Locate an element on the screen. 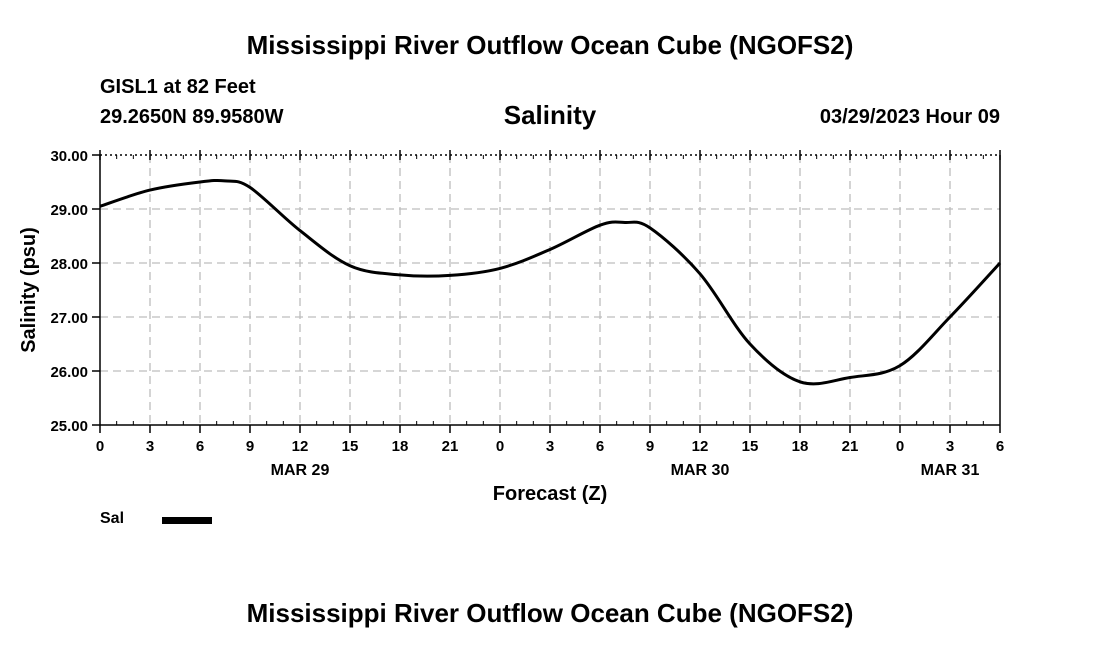  date-label: MAR 30 is located at coordinates (700, 470).